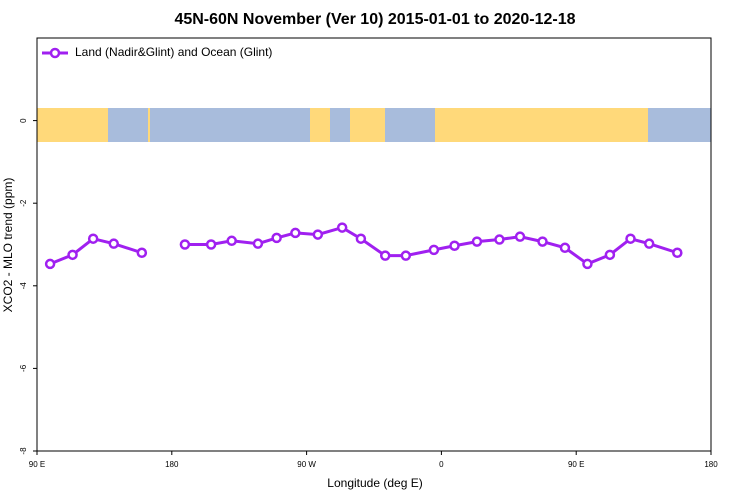 The height and width of the screenshot is (500, 750). I want to click on y-tick-label: -4, so click(23, 286).